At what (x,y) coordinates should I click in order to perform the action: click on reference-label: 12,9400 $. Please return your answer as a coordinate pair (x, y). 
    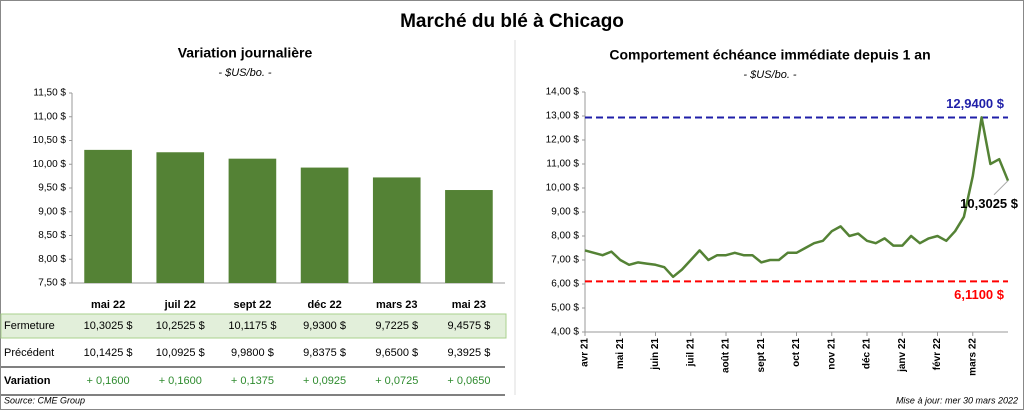
    Looking at the image, I should click on (975, 103).